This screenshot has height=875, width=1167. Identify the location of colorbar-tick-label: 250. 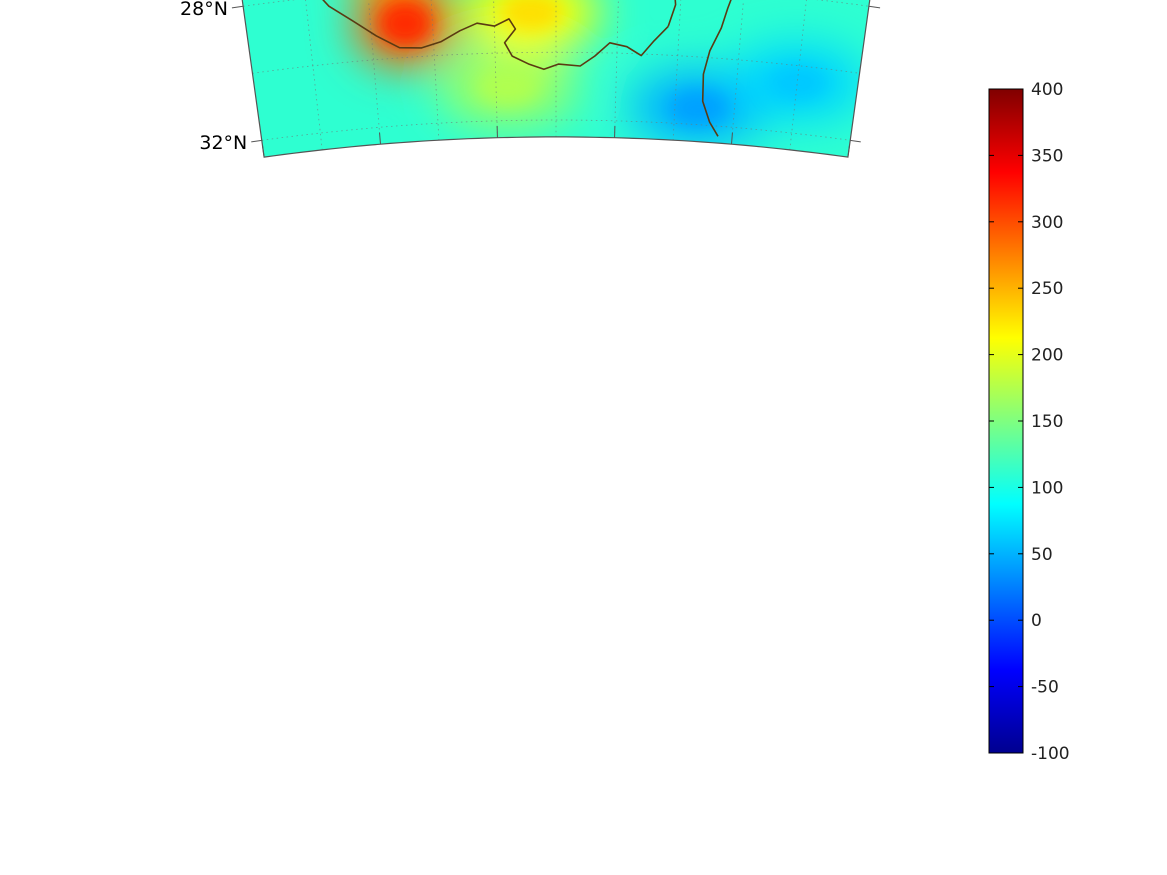
(1047, 289).